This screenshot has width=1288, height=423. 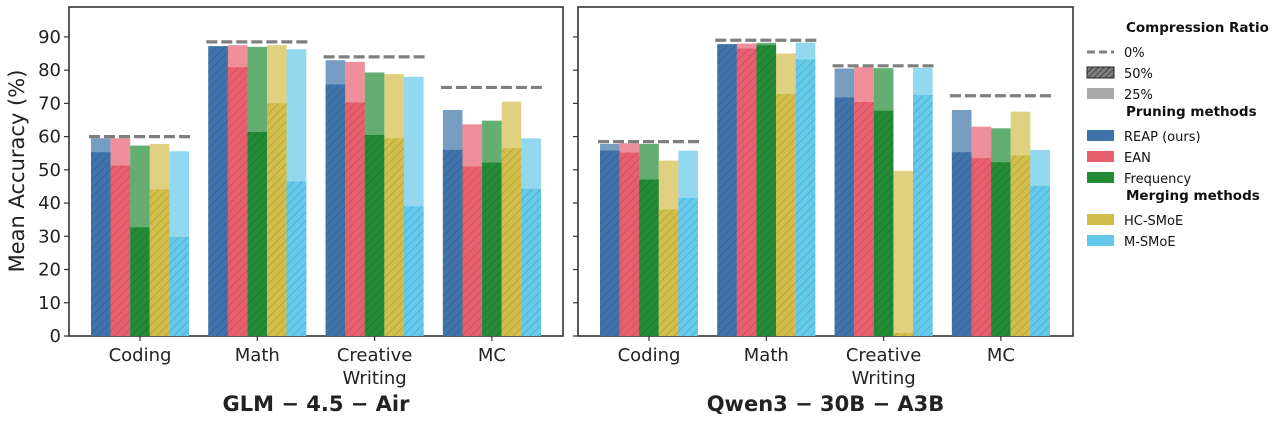 What do you see at coordinates (1137, 158) in the screenshot?
I see `legend-label-method: EAN` at bounding box center [1137, 158].